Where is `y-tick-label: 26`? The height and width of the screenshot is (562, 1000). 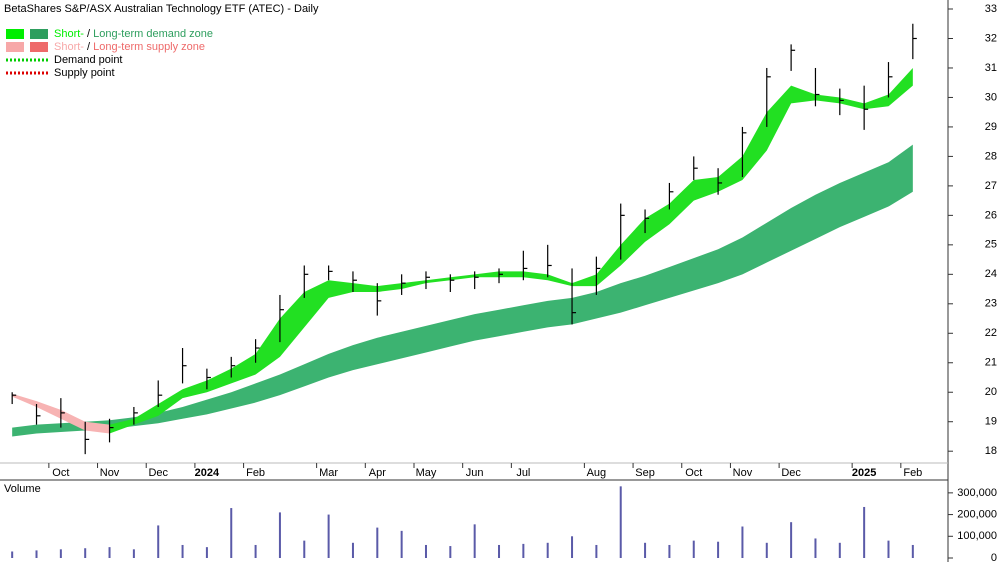
y-tick-label: 26 is located at coordinates (991, 215).